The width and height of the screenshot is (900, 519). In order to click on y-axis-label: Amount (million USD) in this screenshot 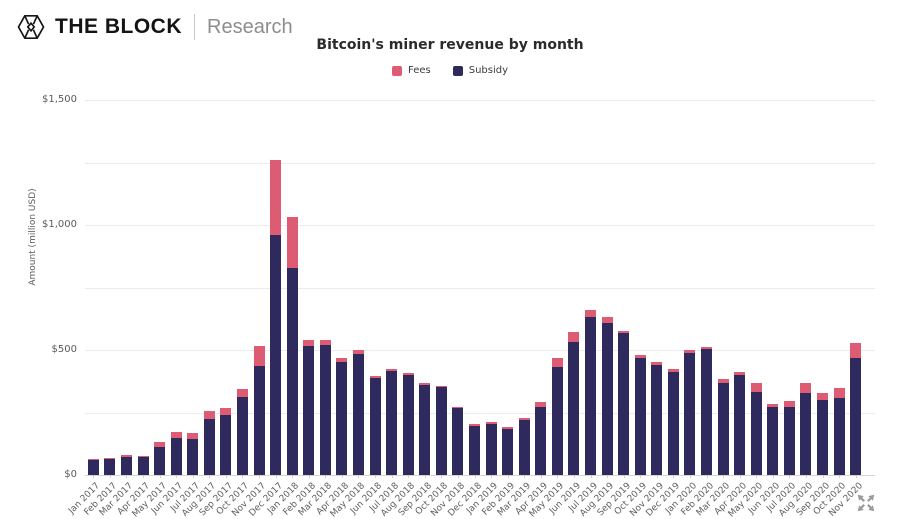, I will do `click(33, 237)`.